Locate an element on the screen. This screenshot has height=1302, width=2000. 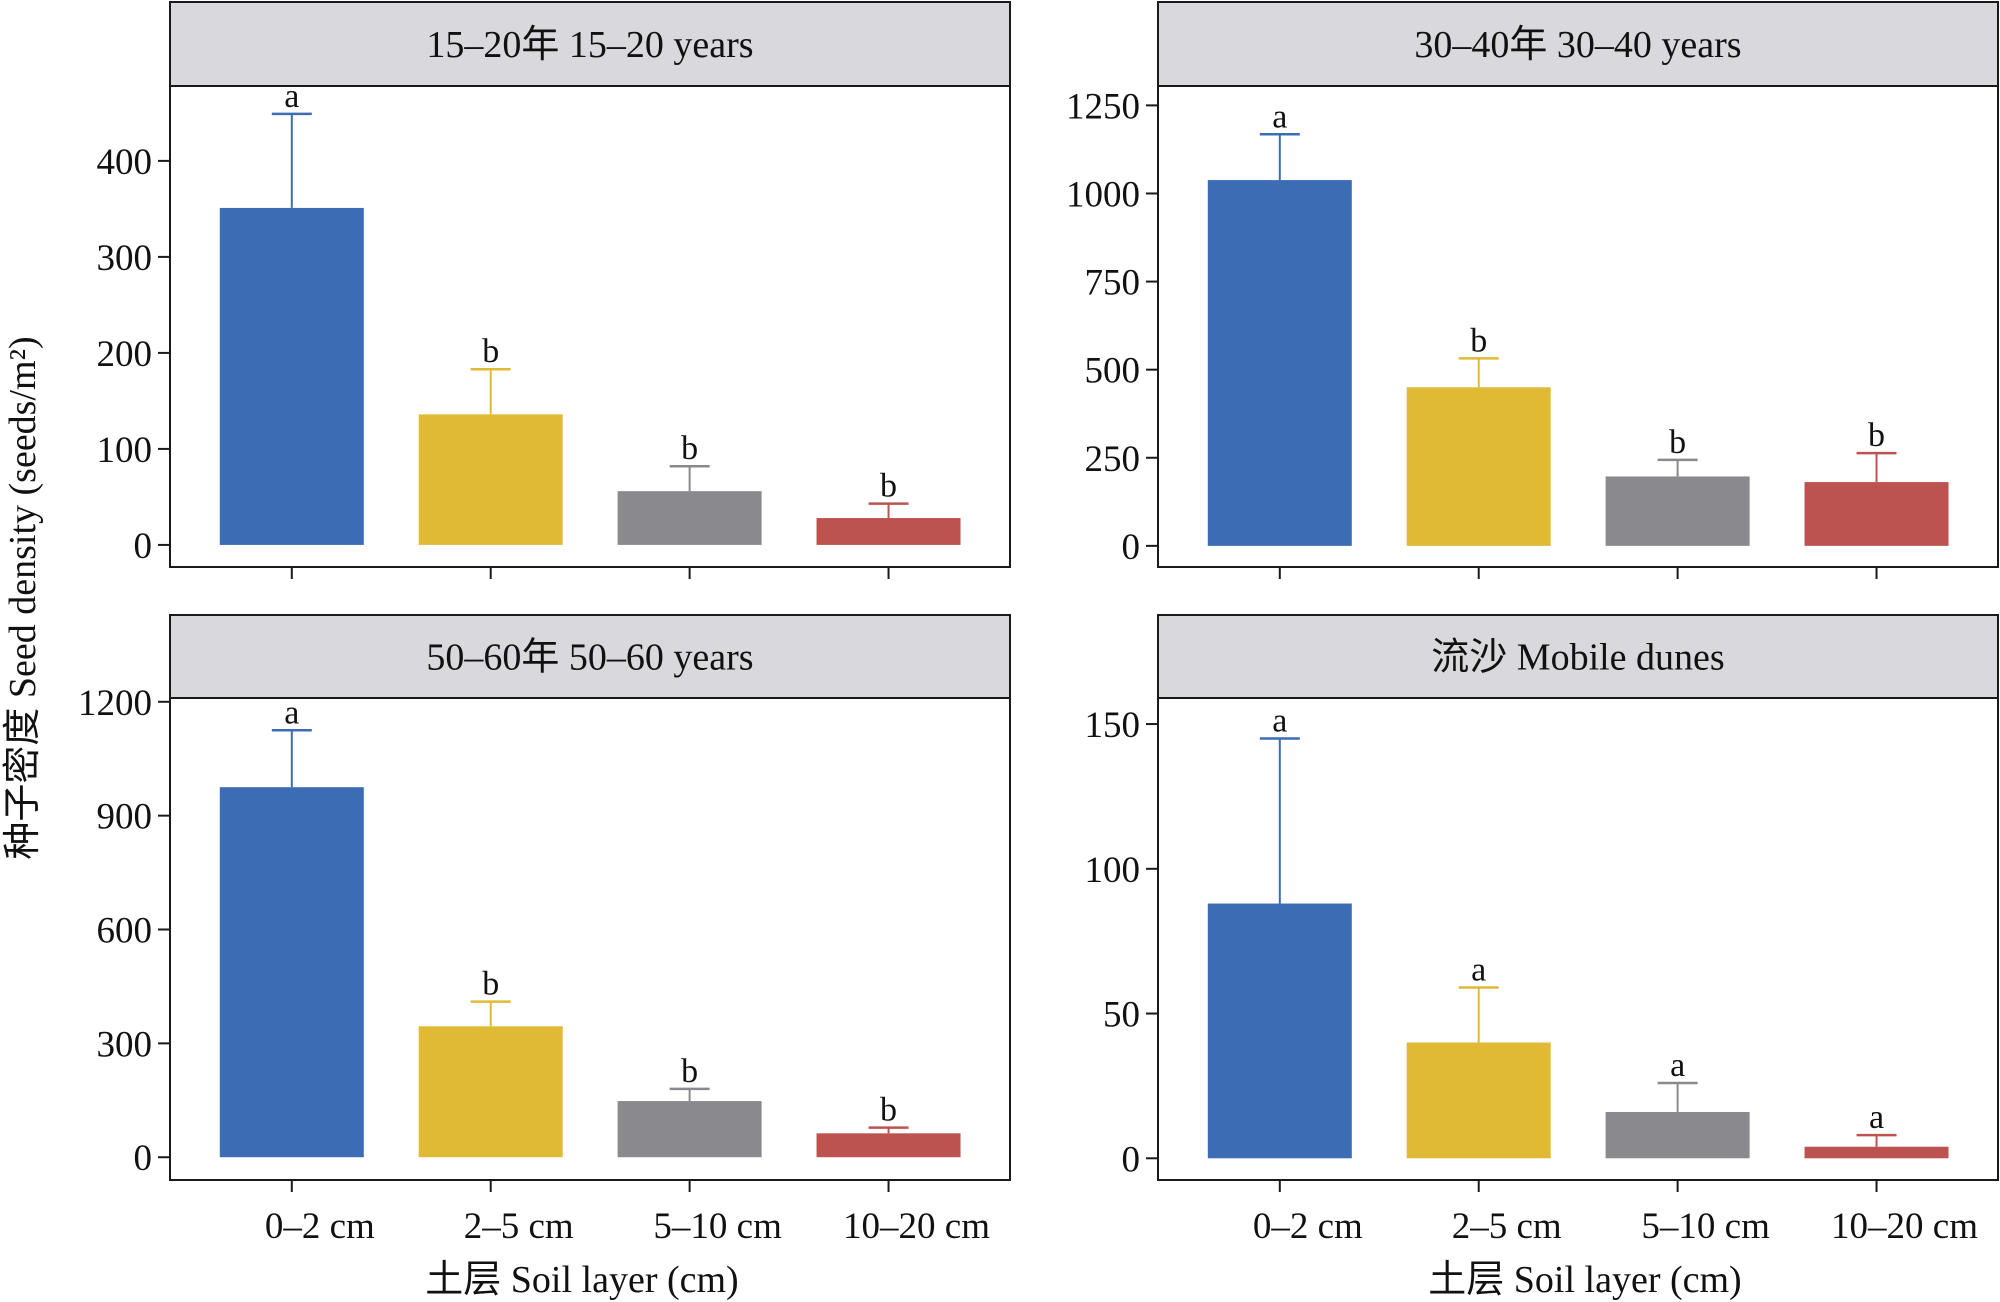
y-tick-label: 200 is located at coordinates (125, 354).